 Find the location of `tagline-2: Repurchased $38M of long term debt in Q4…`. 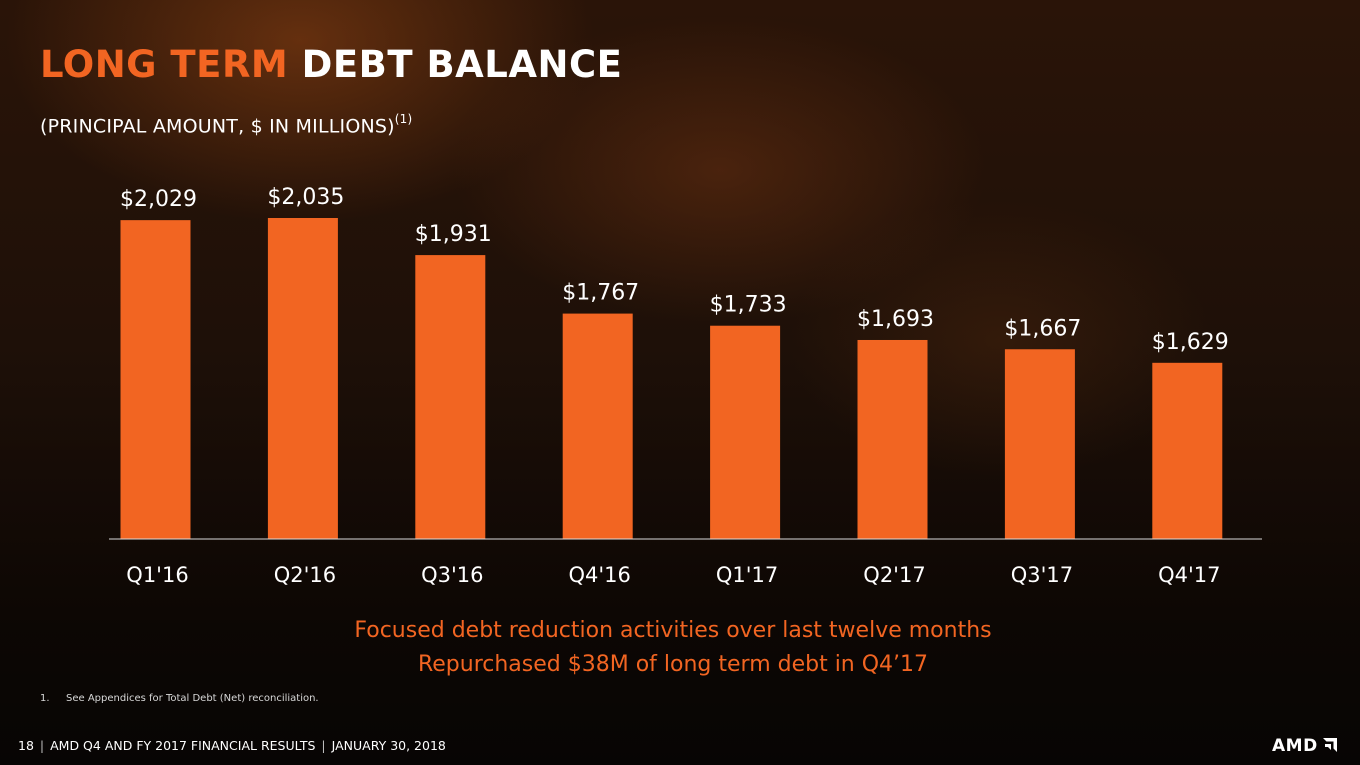

tagline-2: Repurchased $38M of long term debt in Q4… is located at coordinates (673, 664).